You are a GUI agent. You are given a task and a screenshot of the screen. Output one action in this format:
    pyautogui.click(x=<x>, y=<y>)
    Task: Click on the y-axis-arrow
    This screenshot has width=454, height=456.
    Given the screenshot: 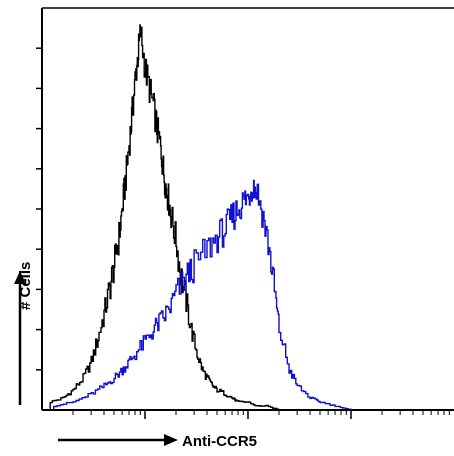 What is the action you would take?
    pyautogui.click(x=20, y=338)
    